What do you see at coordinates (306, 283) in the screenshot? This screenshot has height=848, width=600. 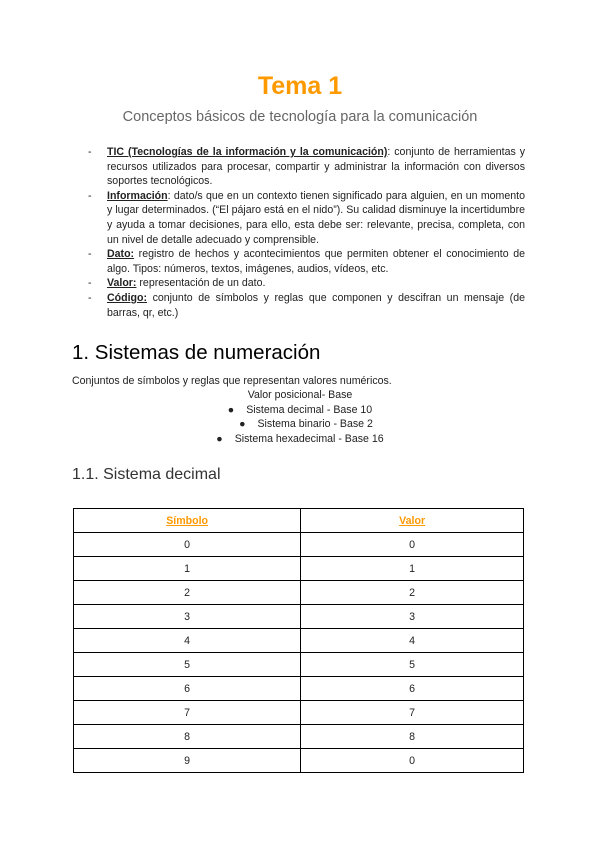 I see `definition-item: Valor: representación de un dato.` at bounding box center [306, 283].